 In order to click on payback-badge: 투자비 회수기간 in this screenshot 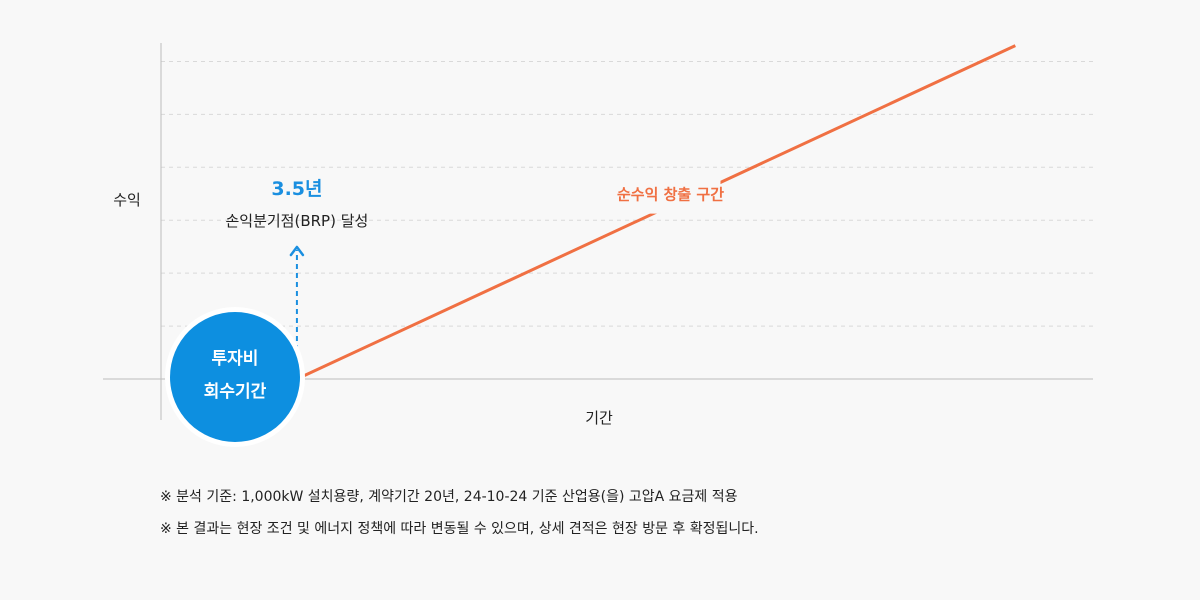, I will do `click(235, 377)`.